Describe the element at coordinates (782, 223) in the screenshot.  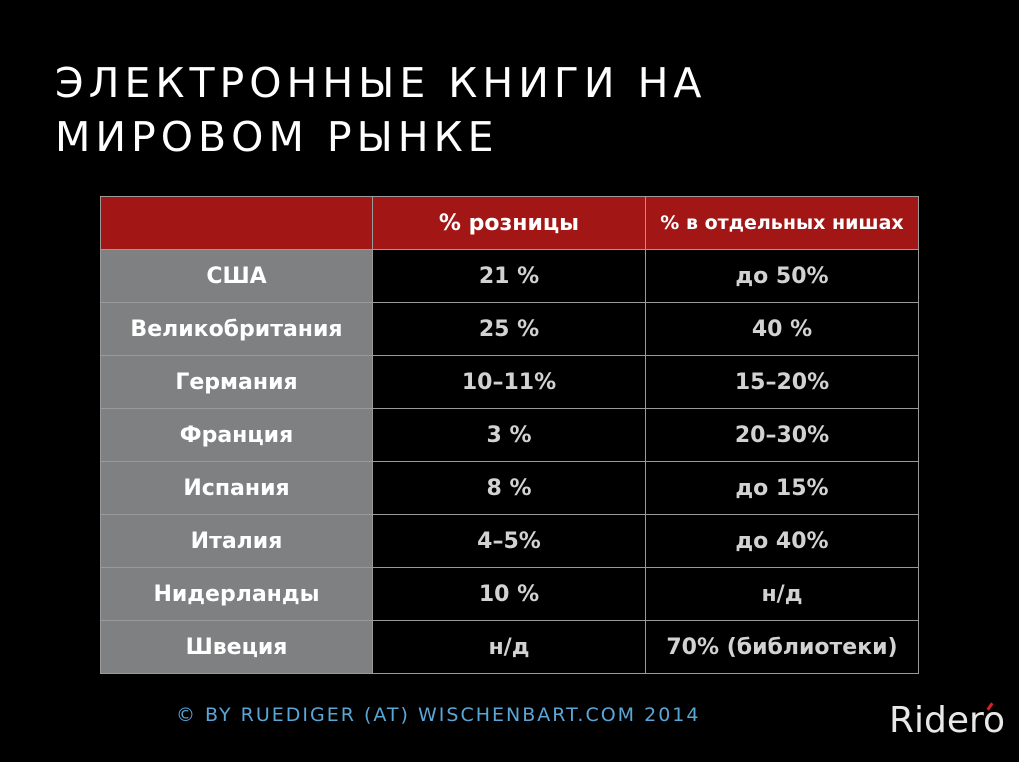
I see `header-niche-share: % в отдельных нишах` at that location.